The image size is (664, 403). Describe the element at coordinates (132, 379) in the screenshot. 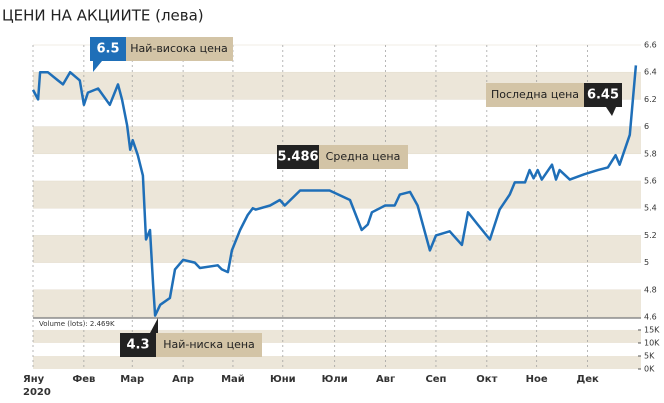

I see `x-tick-label: Мар` at that location.